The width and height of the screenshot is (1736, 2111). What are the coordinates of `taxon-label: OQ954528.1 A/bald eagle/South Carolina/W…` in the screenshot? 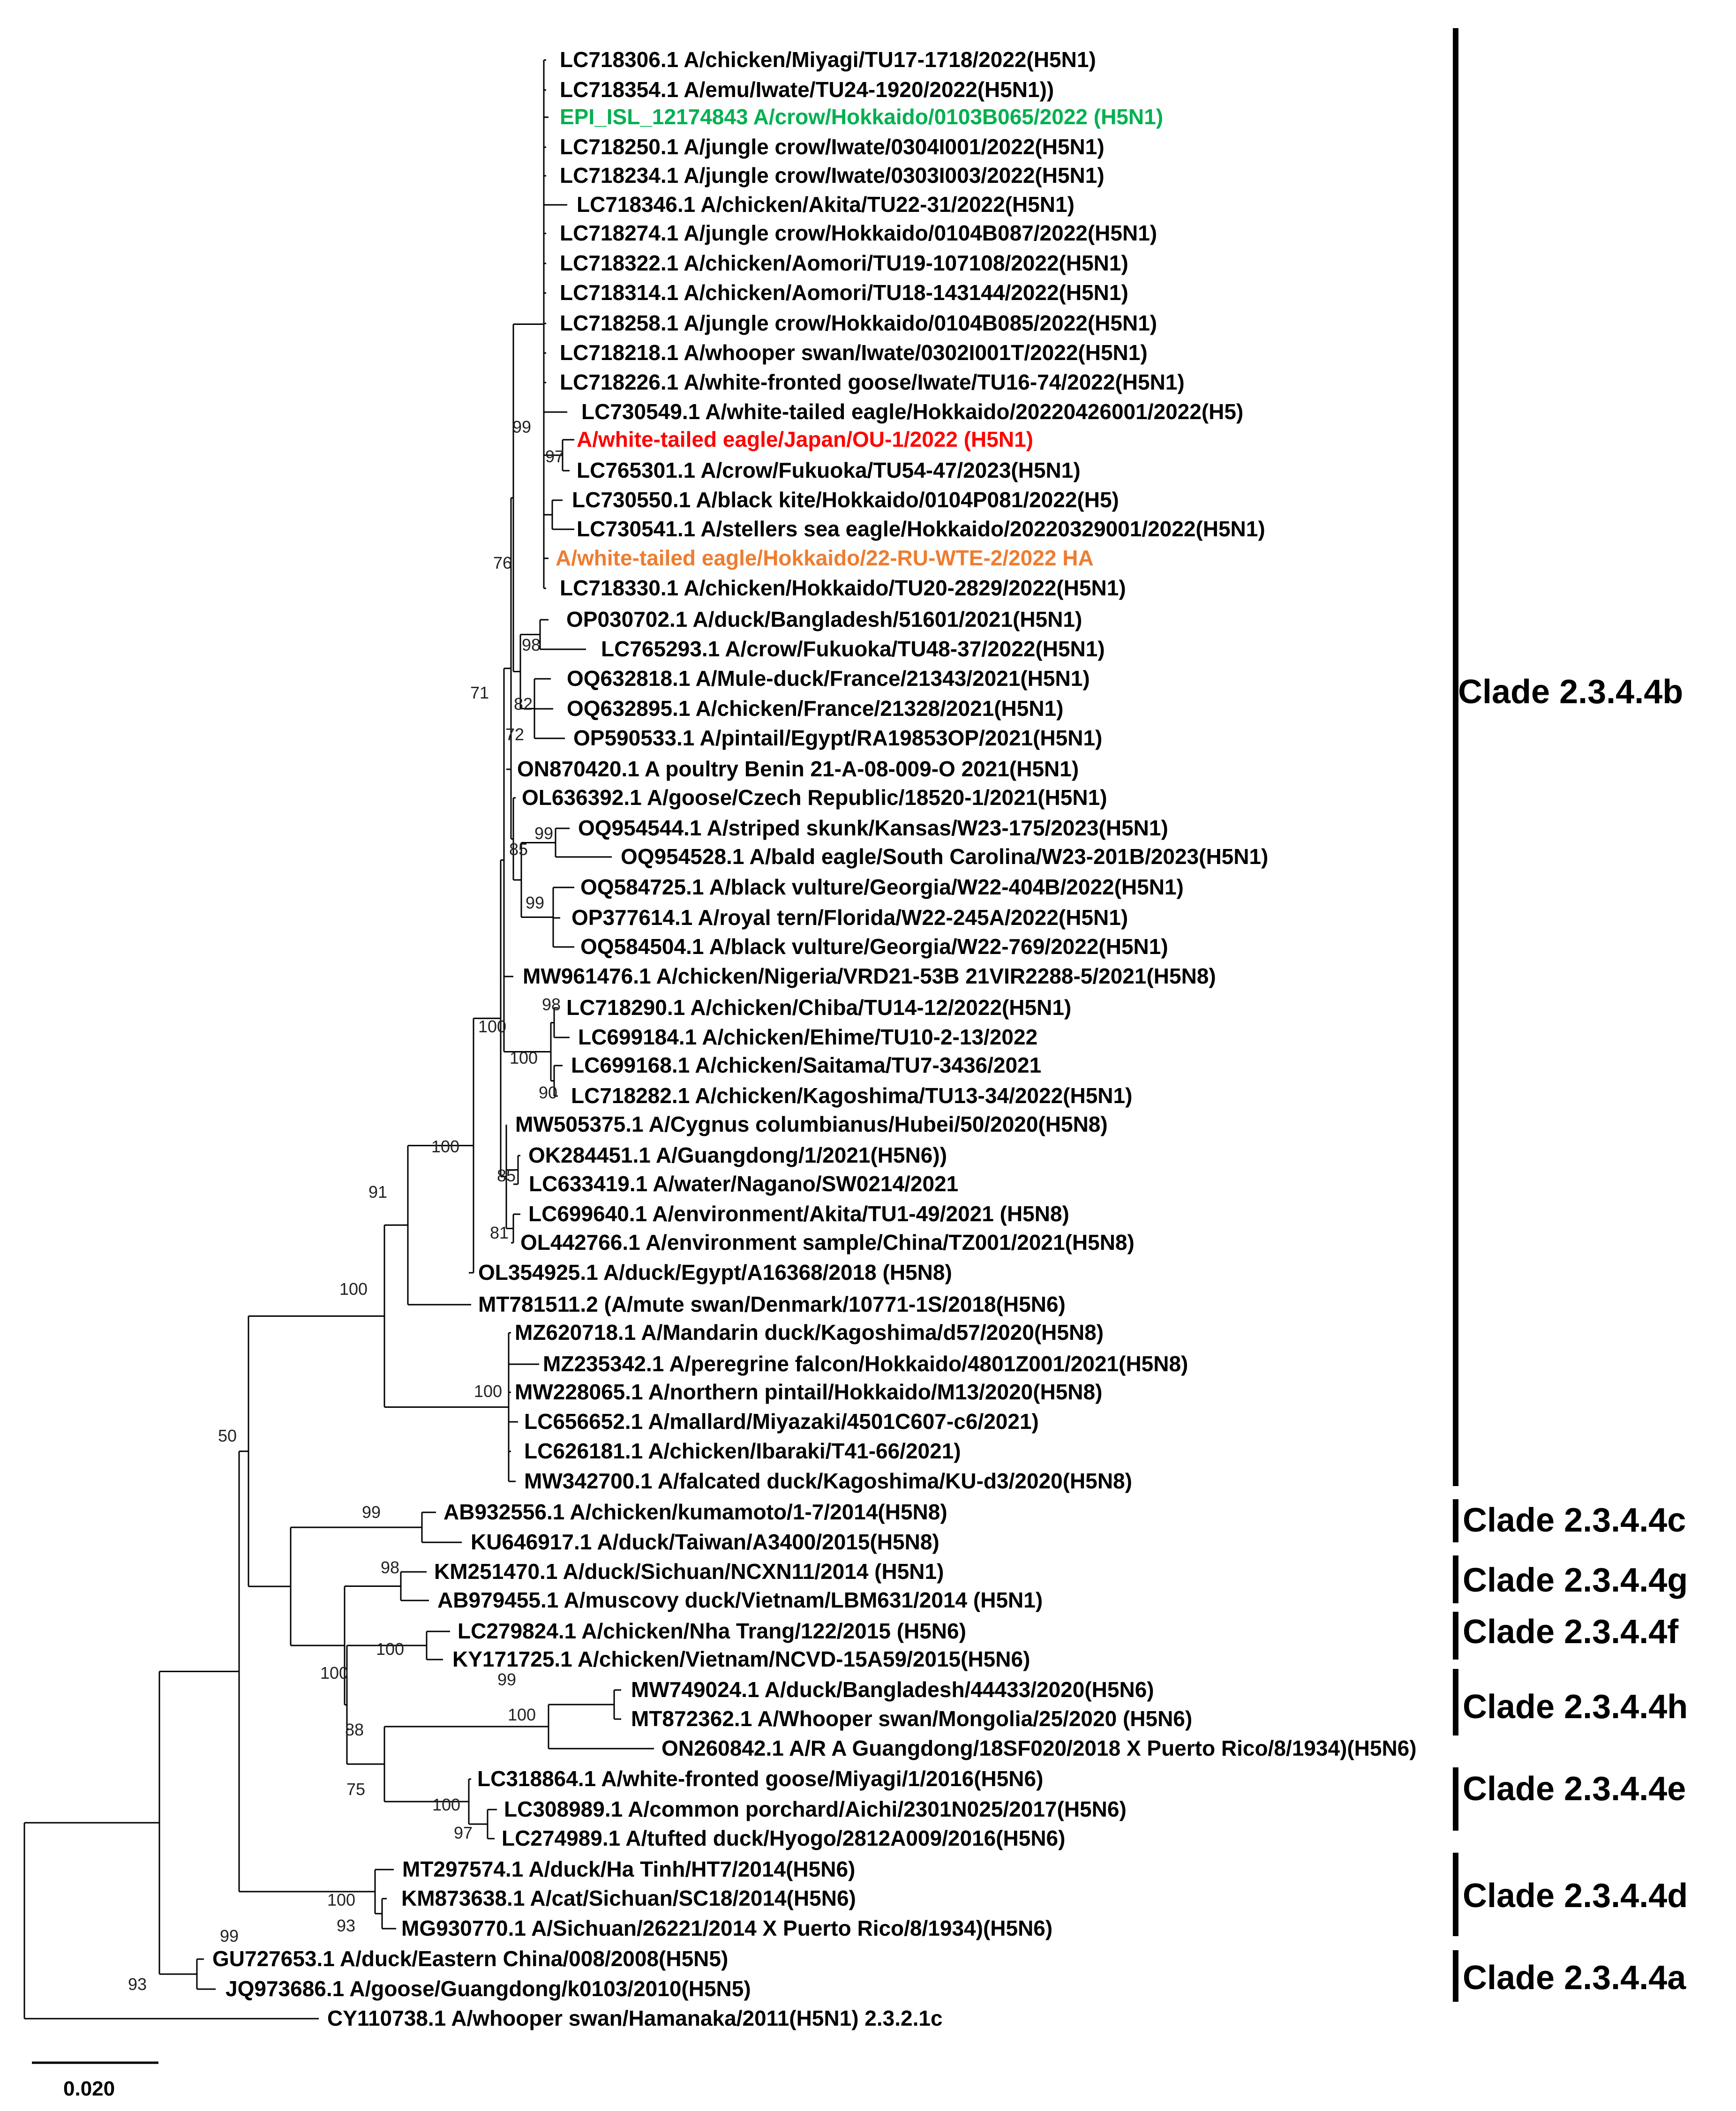 It's located at (945, 856).